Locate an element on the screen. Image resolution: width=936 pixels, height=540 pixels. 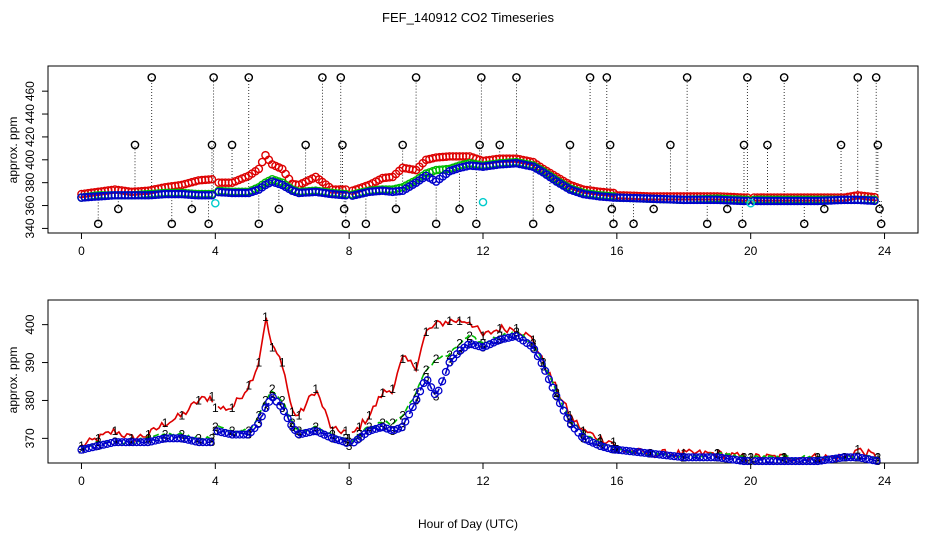
bottom-series-2-line is located at coordinates (147, 442).